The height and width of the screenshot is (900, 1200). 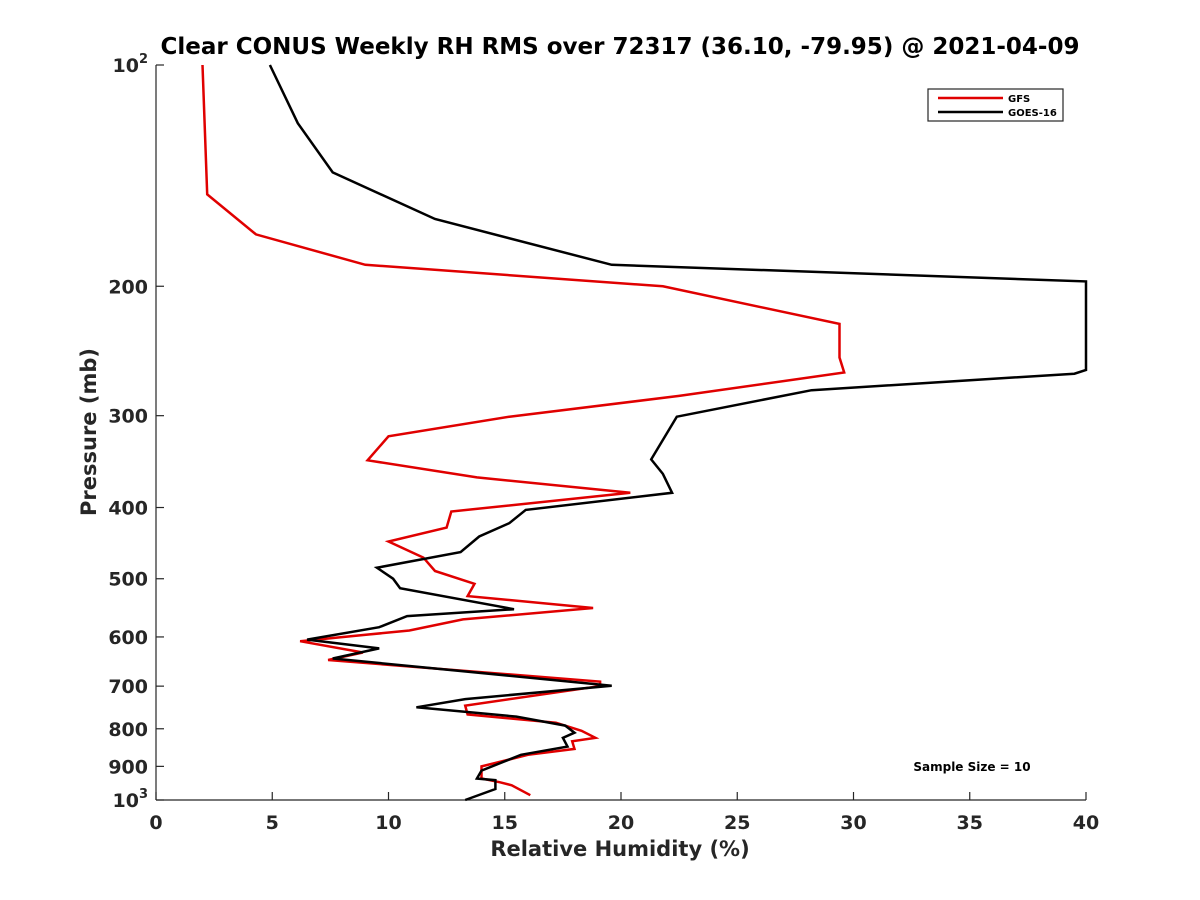 What do you see at coordinates (505, 823) in the screenshot?
I see `x-tick-label: 15` at bounding box center [505, 823].